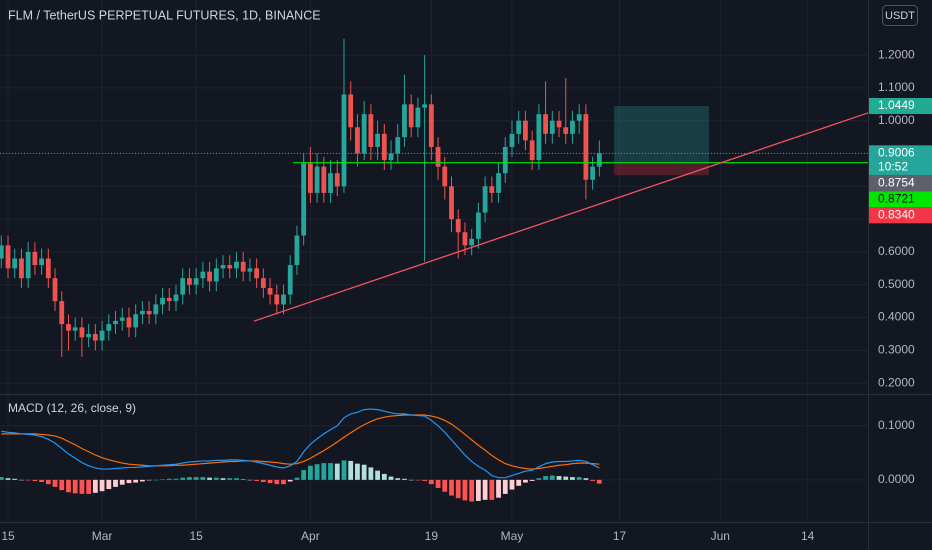 Image resolution: width=932 pixels, height=550 pixels. I want to click on y-tick-label: 0.0000, so click(896, 479).